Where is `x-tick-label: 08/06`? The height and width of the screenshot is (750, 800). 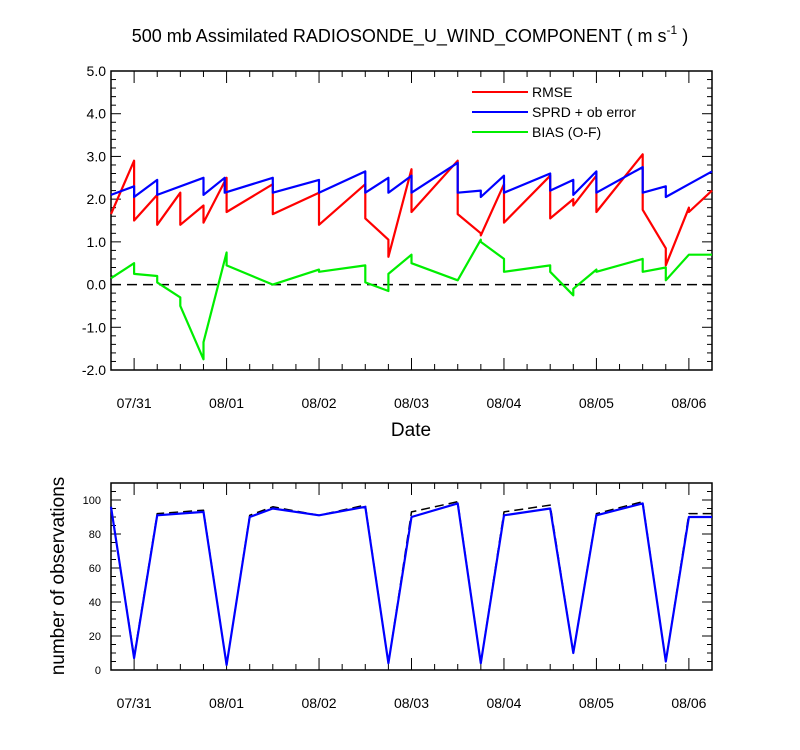 x-tick-label: 08/06 is located at coordinates (688, 403).